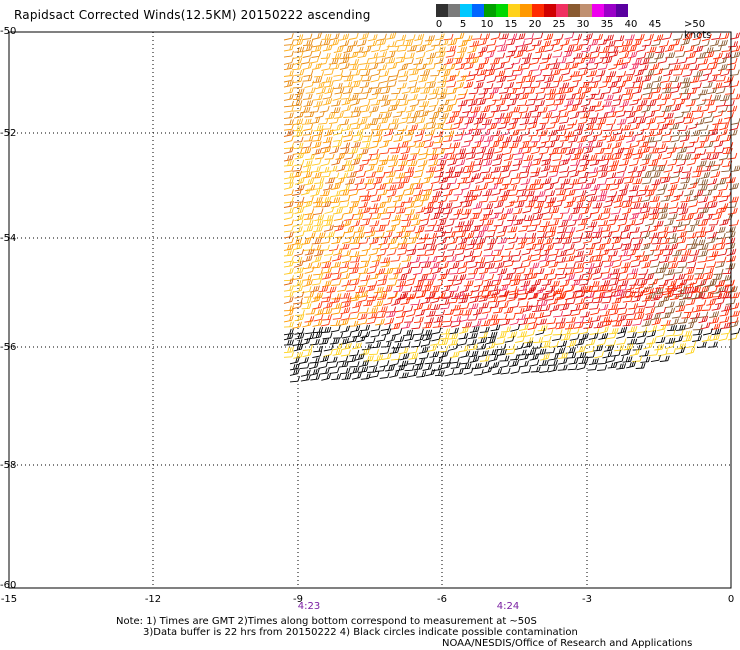 The height and width of the screenshot is (650, 740). Describe the element at coordinates (550, 10) in the screenshot. I see `legend-swatch` at that location.